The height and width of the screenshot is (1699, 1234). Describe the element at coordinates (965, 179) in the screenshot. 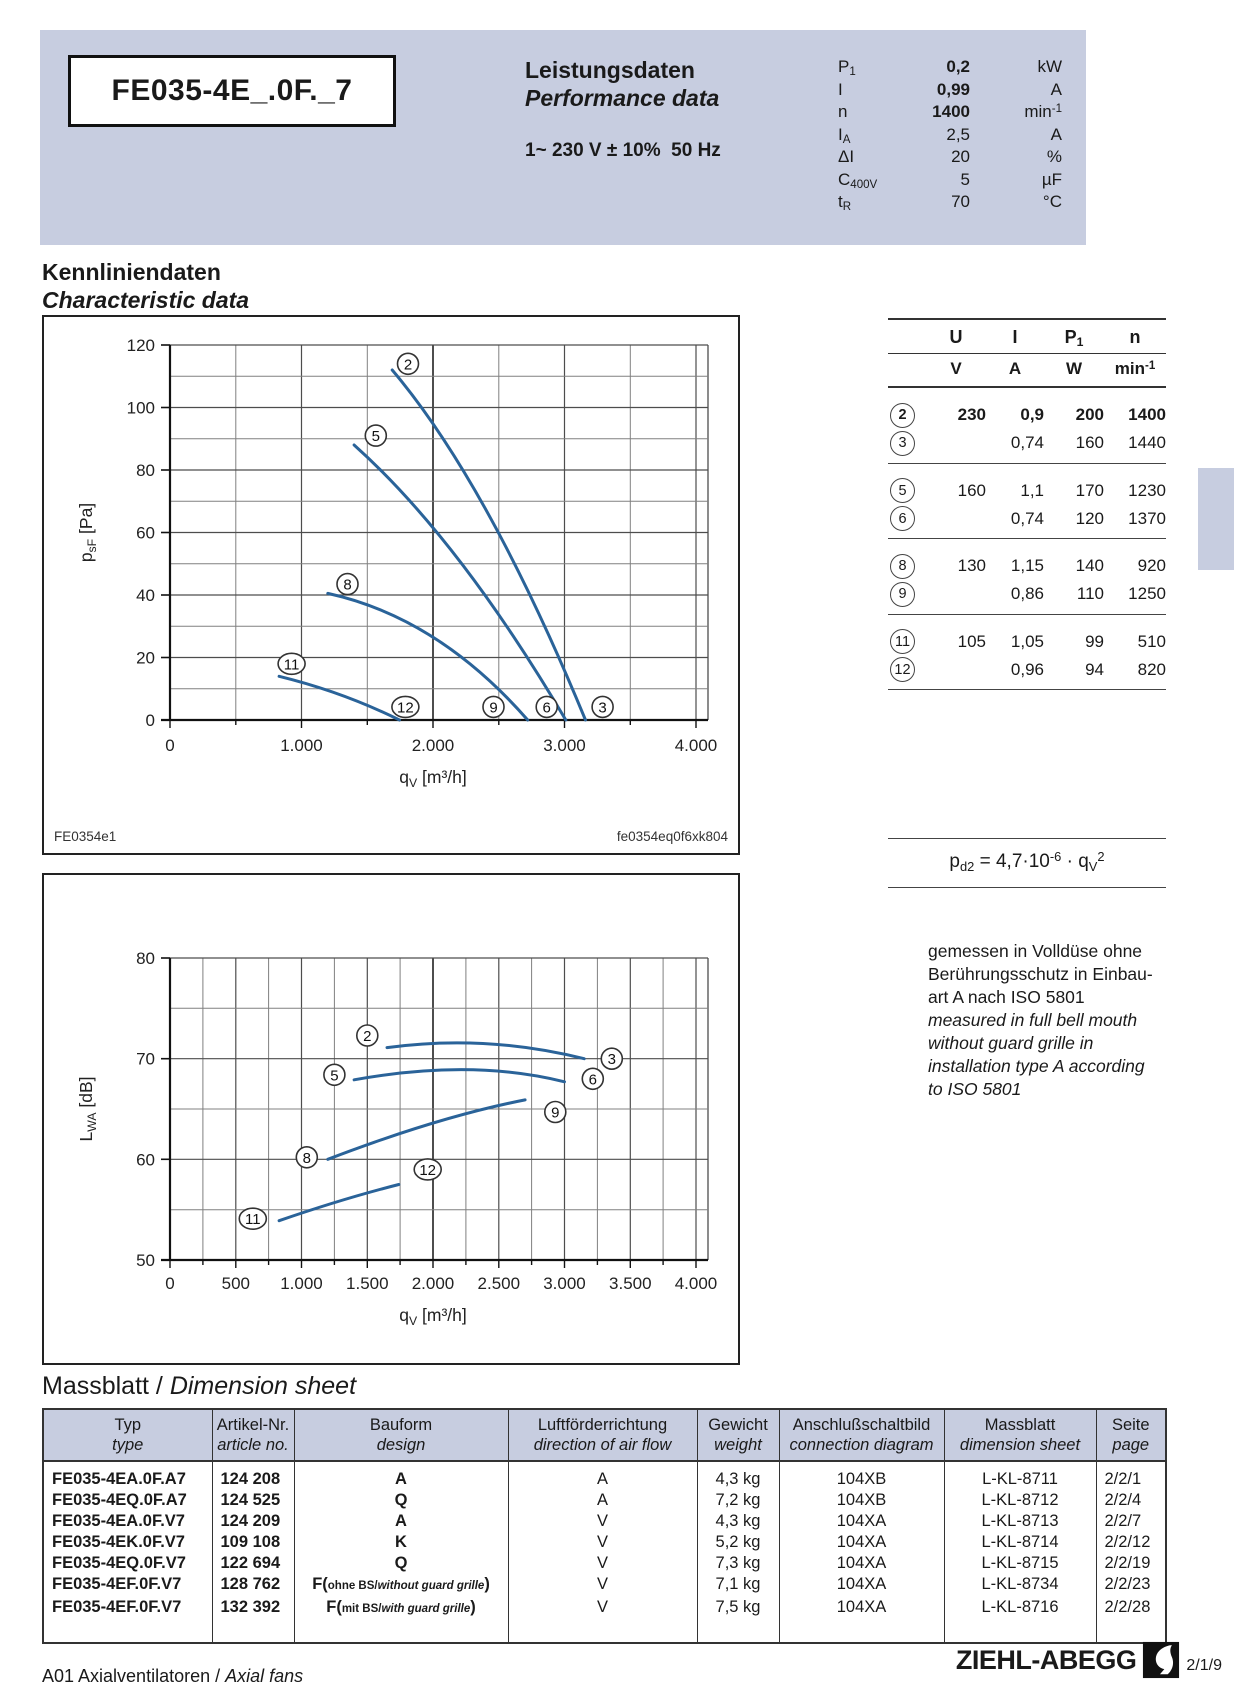

I see `spec-value: 5` at that location.